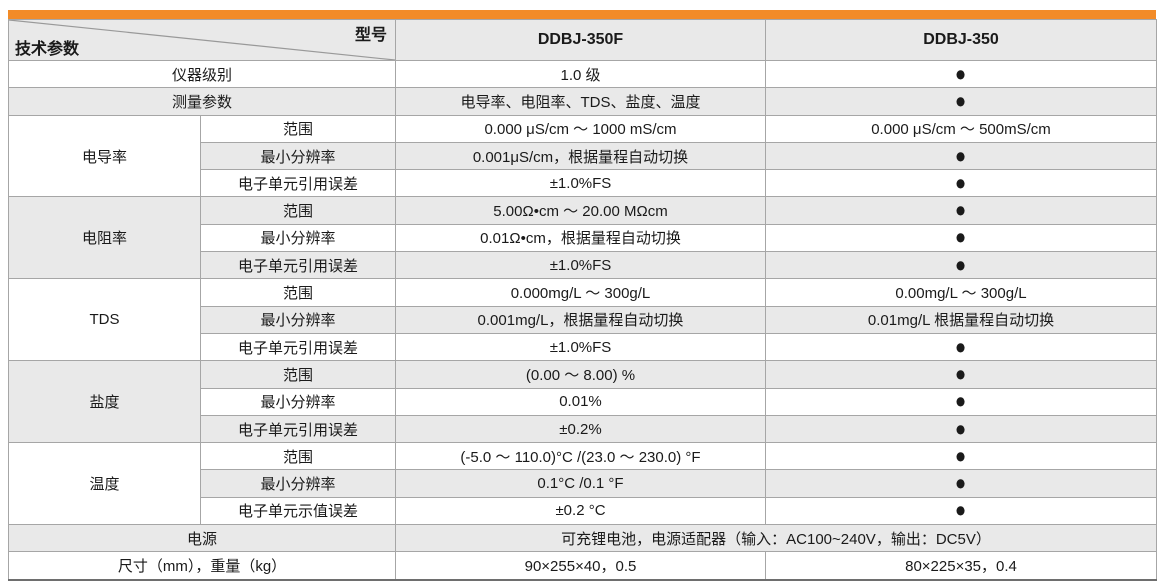 This screenshot has height=586, width=1164. I want to click on param-label-cell: 电子单元示值误差, so click(298, 511).